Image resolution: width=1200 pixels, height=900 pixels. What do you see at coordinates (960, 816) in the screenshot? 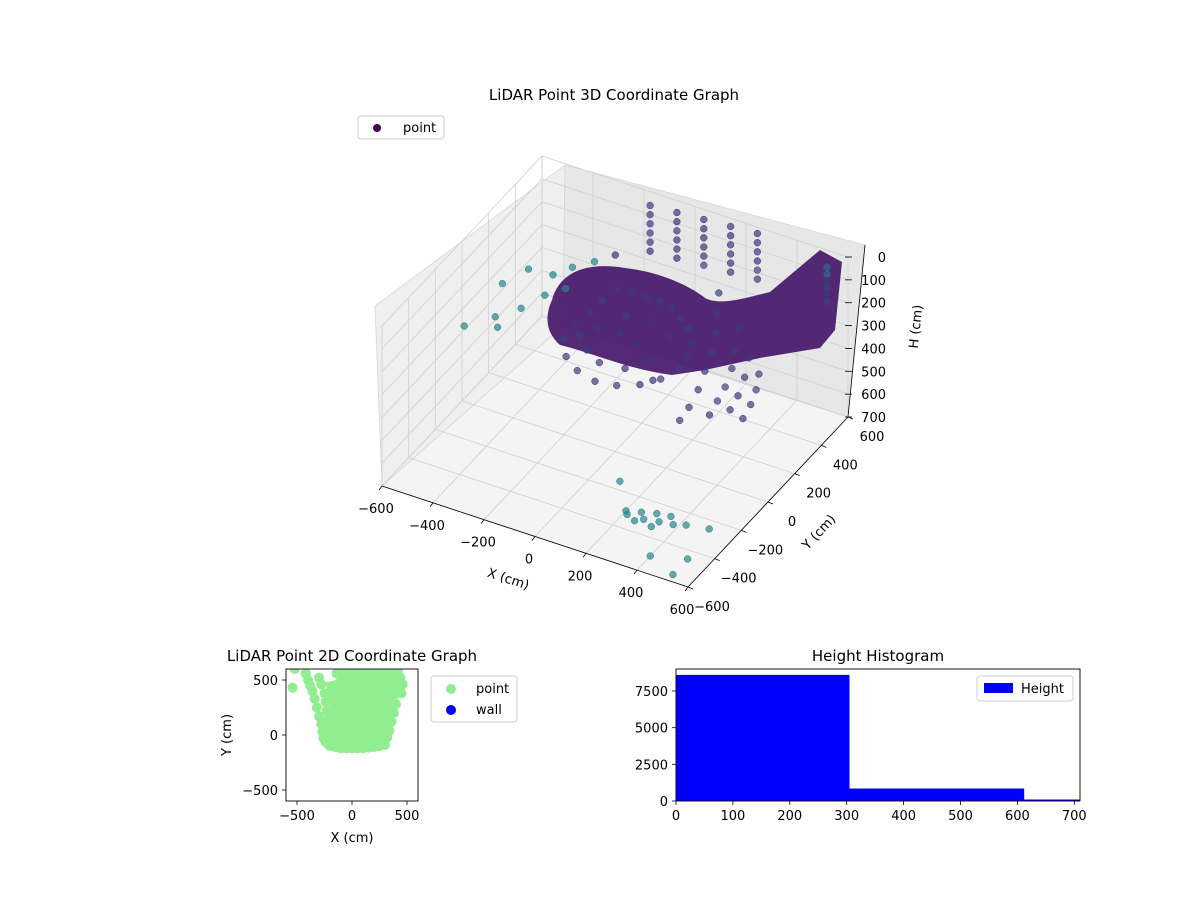
I see `x-tick-label-histogram: 500` at bounding box center [960, 816].